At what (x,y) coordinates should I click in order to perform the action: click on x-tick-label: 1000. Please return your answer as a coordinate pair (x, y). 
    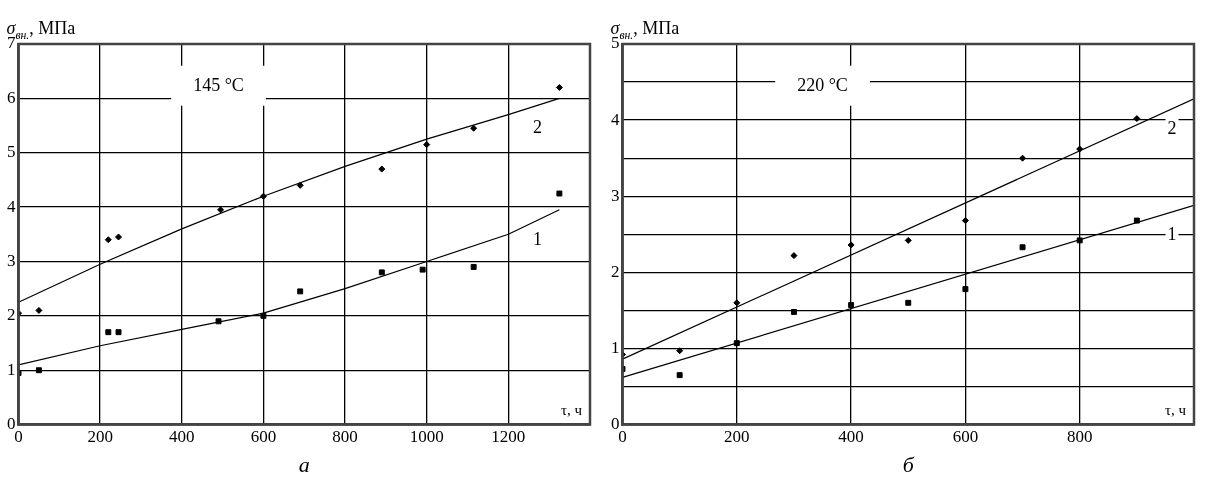
    Looking at the image, I should click on (426, 437).